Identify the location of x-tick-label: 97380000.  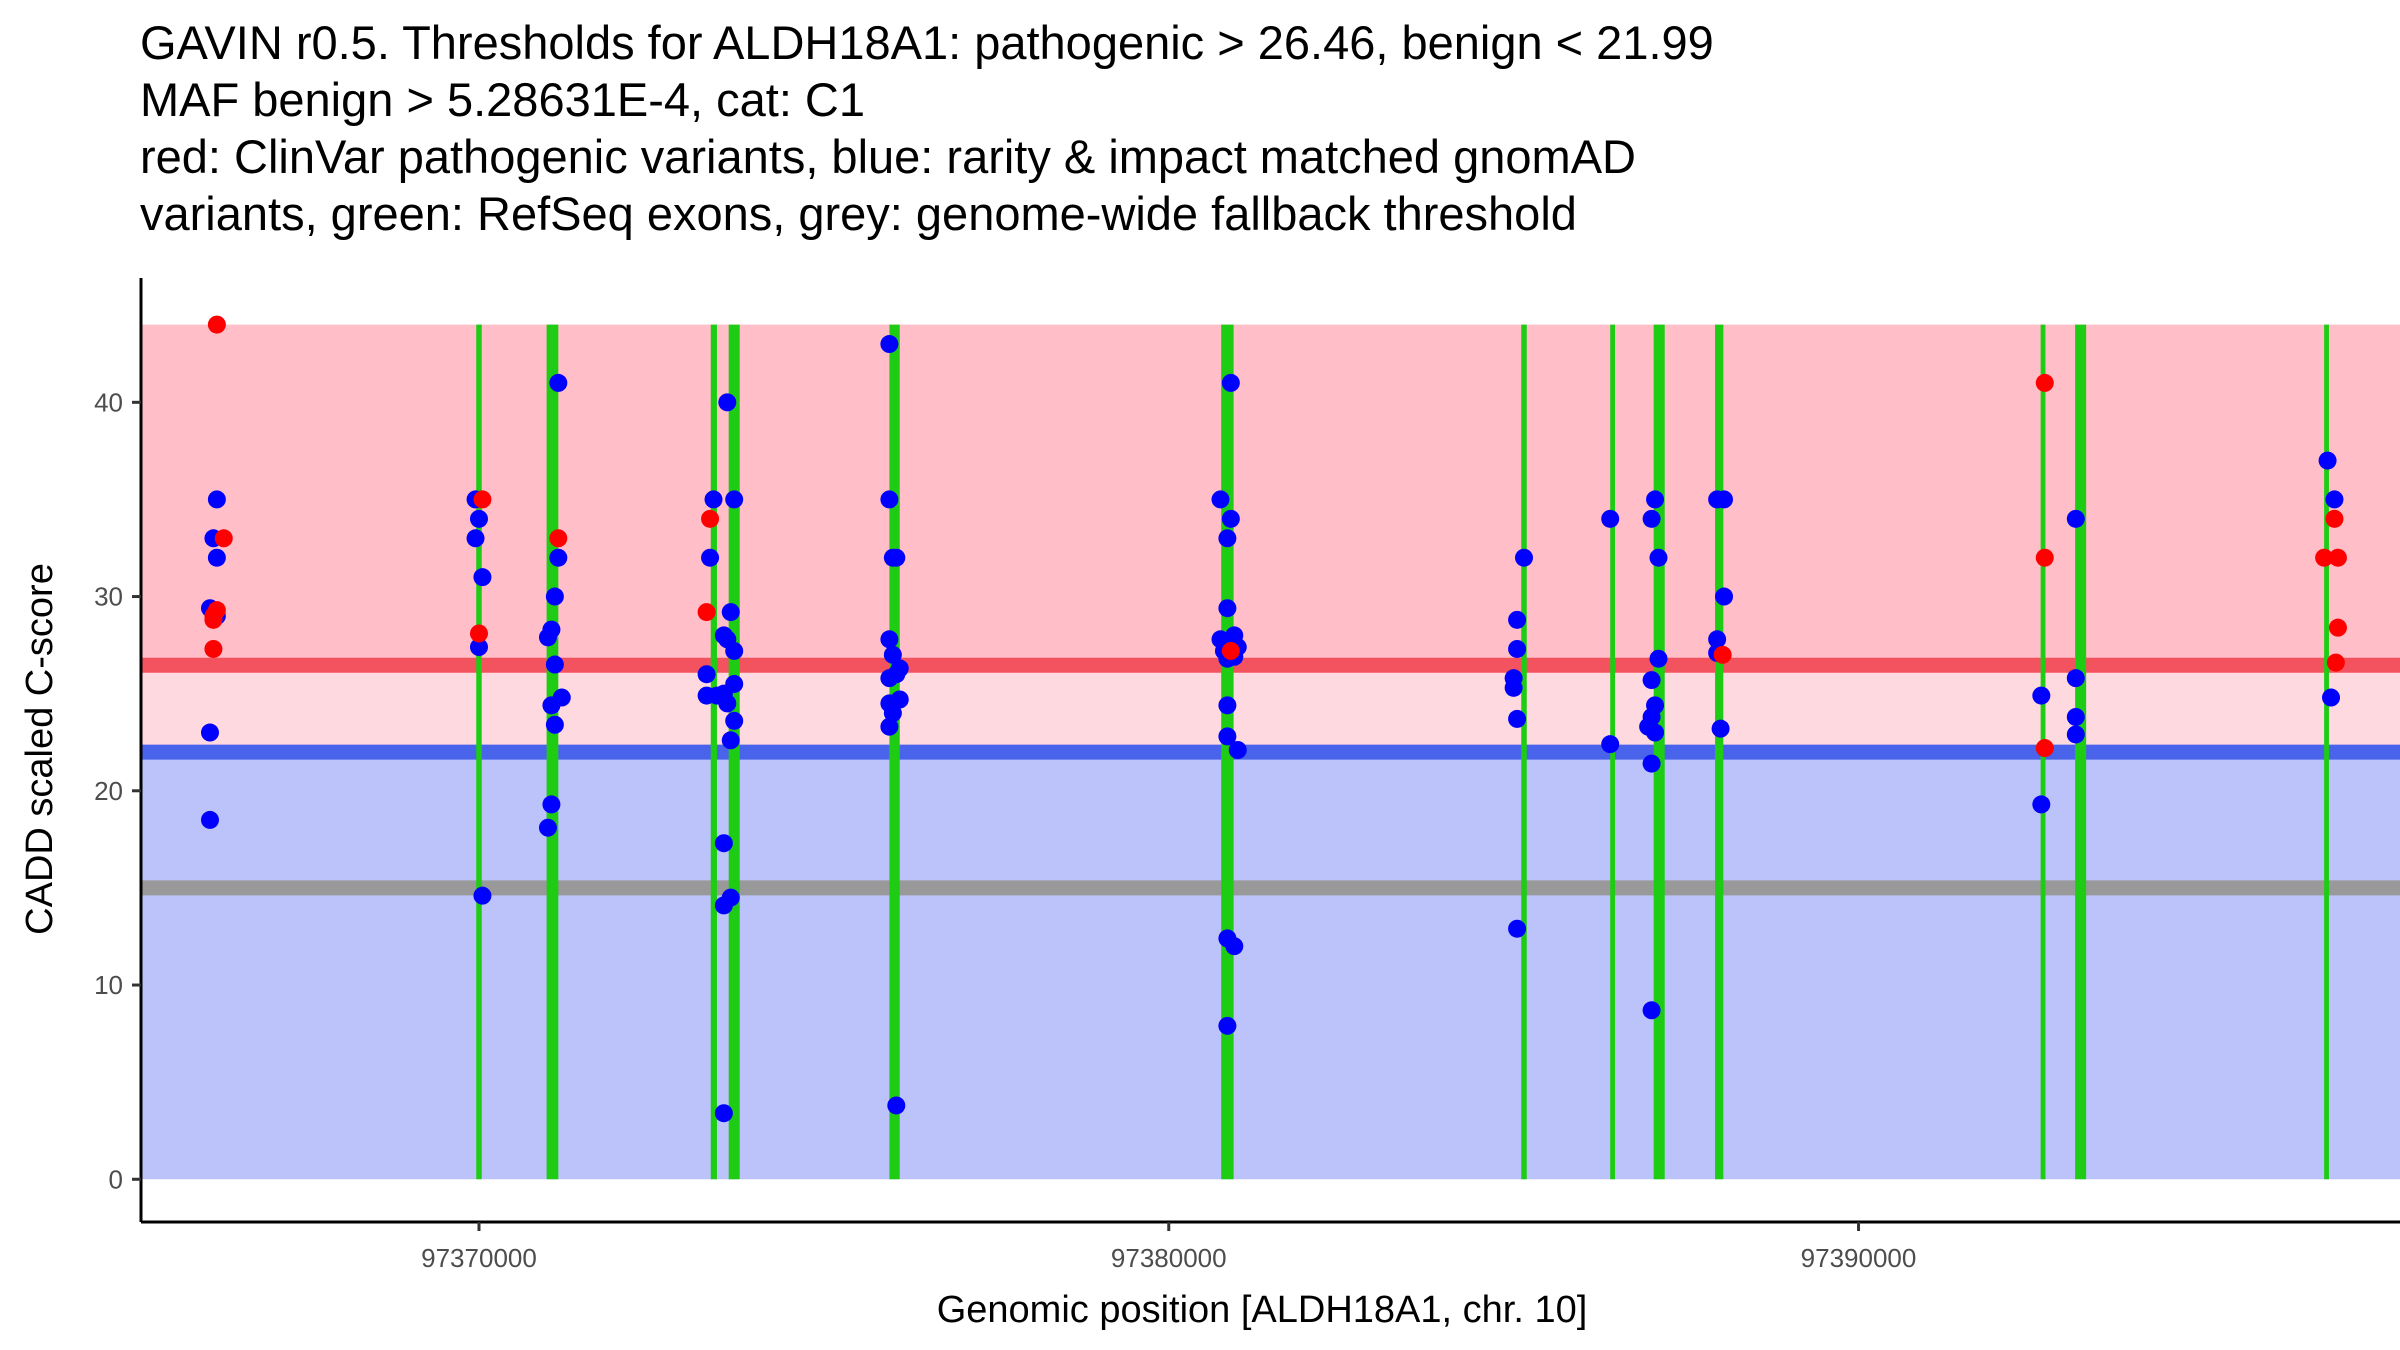
(1169, 1258).